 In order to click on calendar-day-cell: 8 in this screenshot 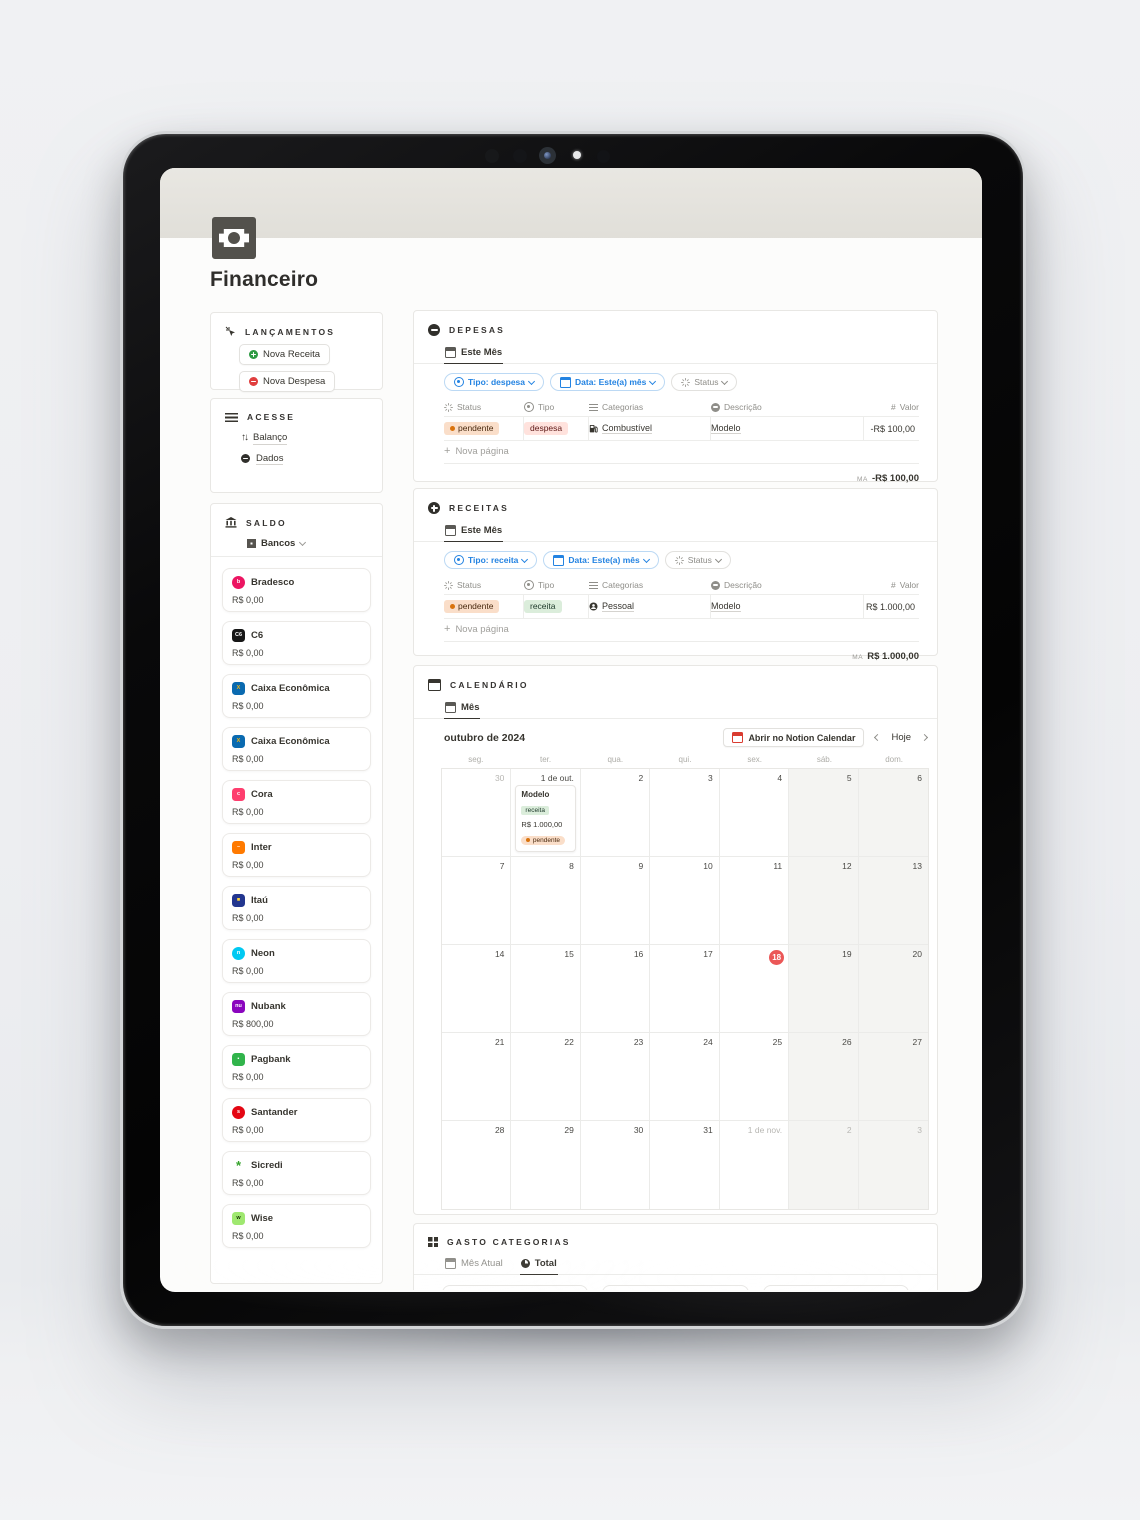, I will do `click(546, 901)`.